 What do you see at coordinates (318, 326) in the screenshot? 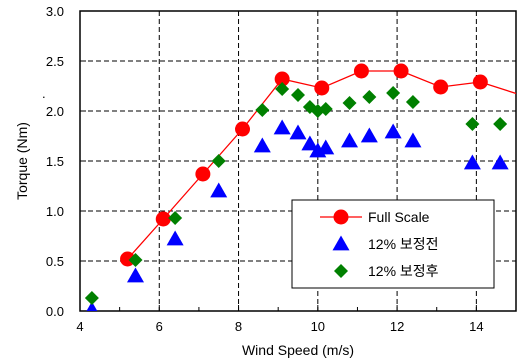
I see `x-tick-label: 10` at bounding box center [318, 326].